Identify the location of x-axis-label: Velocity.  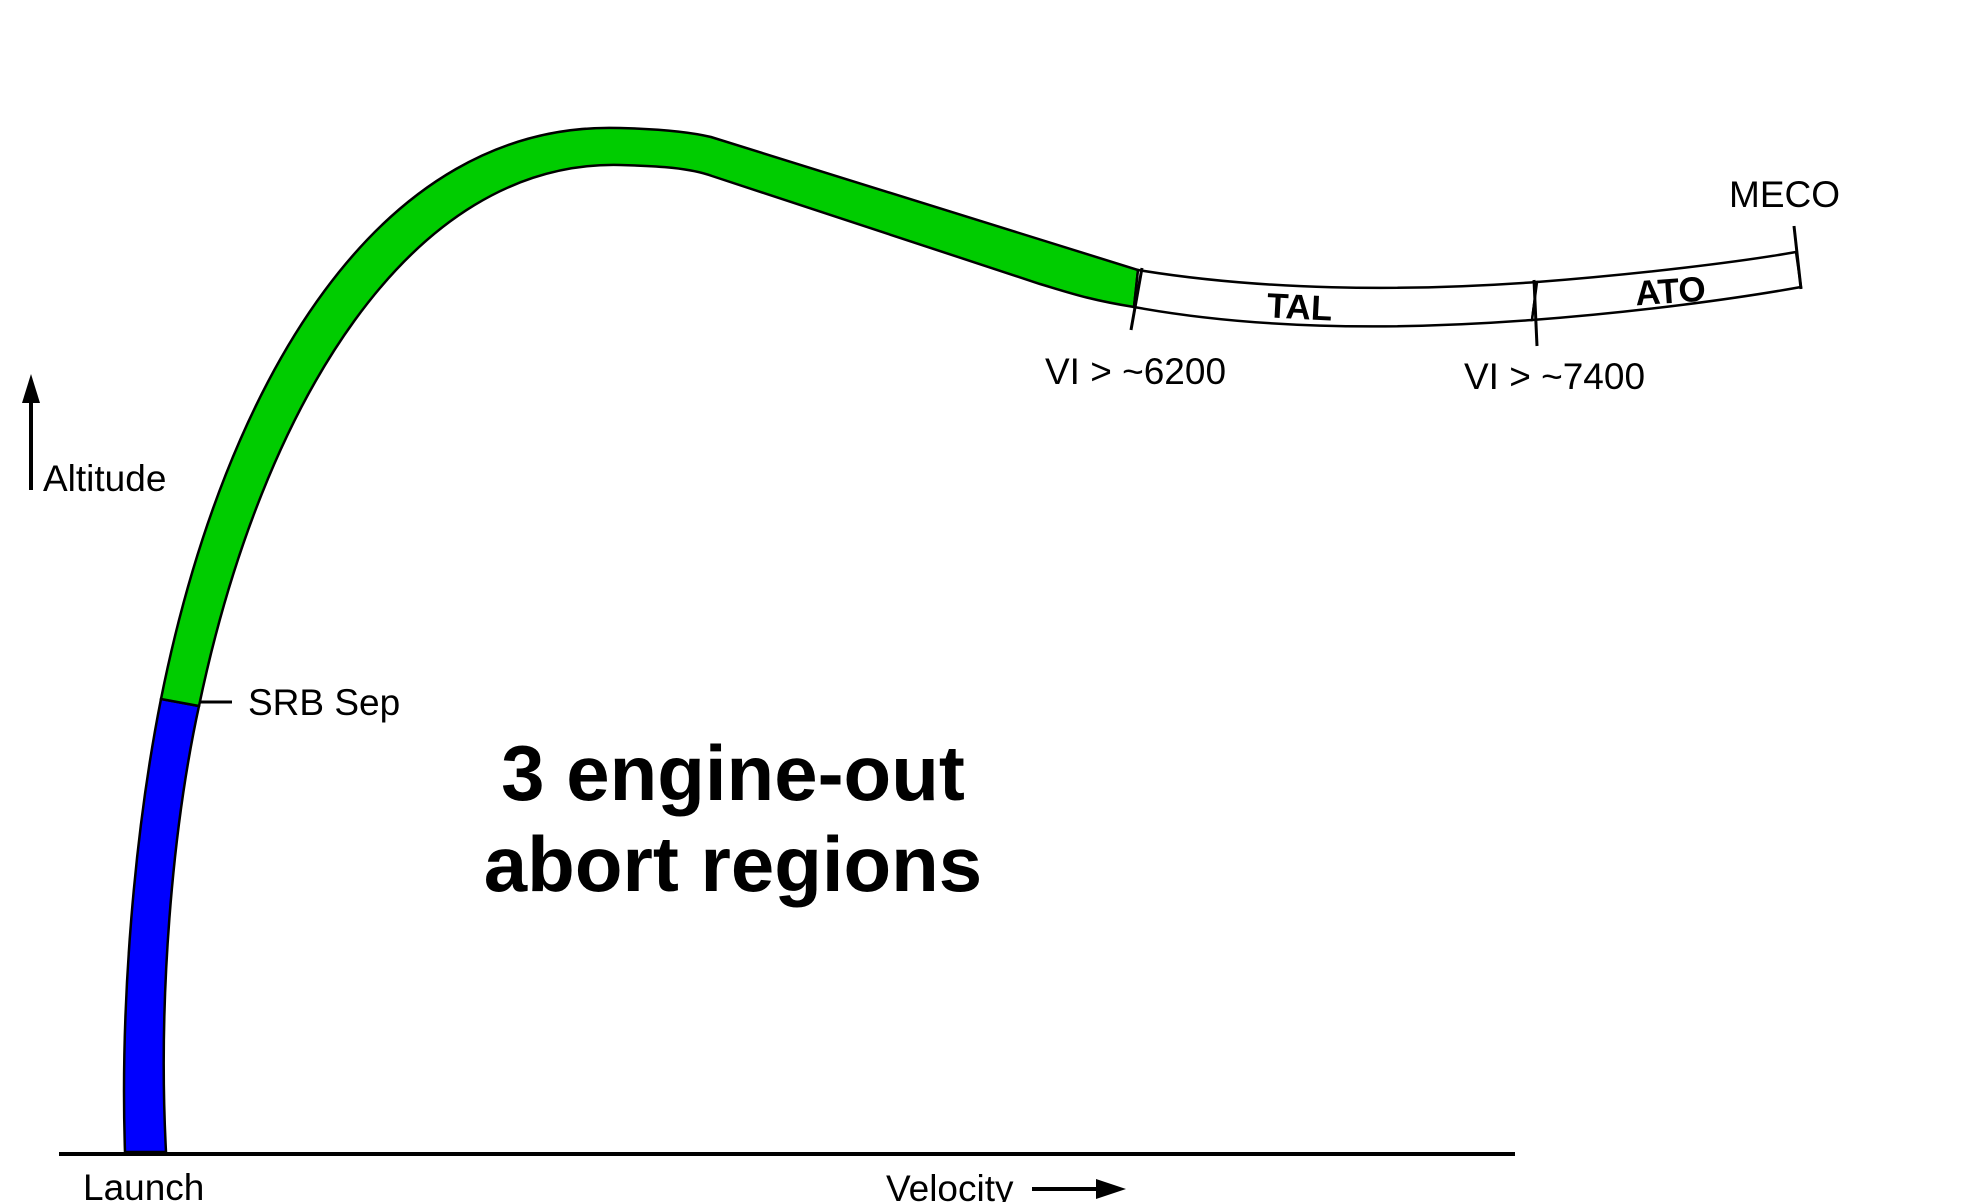
(950, 1185).